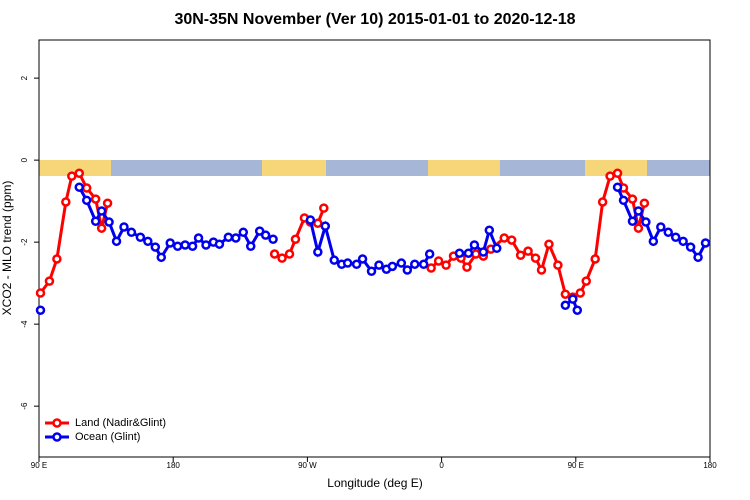  Describe the element at coordinates (24, 77) in the screenshot. I see `y-tick-label: 2` at that location.